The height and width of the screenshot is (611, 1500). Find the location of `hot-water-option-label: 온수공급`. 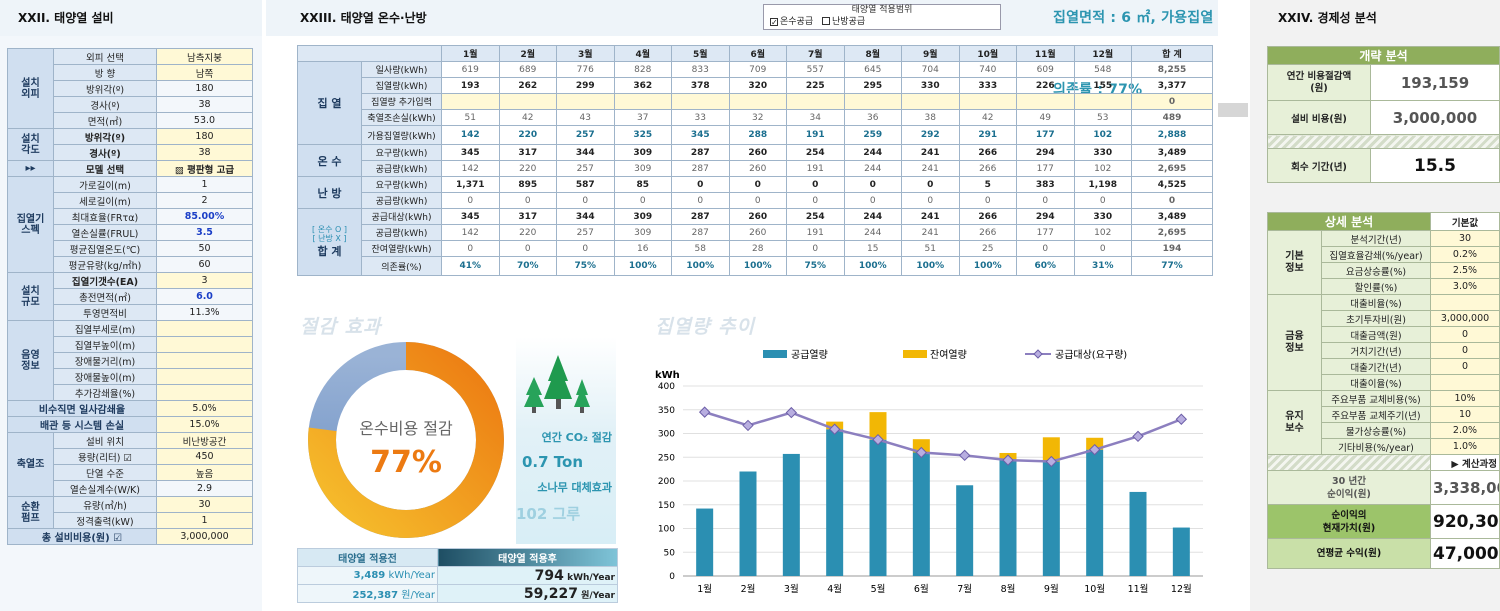

hot-water-option-label: 온수공급 is located at coordinates (797, 22).